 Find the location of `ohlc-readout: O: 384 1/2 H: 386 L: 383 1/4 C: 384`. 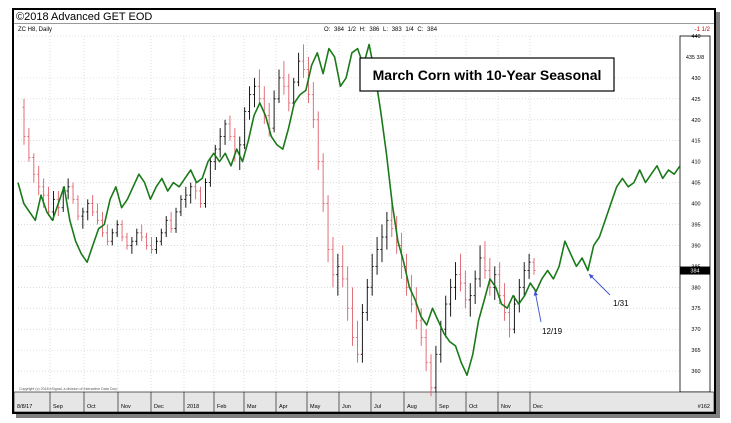

ohlc-readout: O: 384 1/2 H: 386 L: 383 1/4 C: 384 is located at coordinates (381, 30).